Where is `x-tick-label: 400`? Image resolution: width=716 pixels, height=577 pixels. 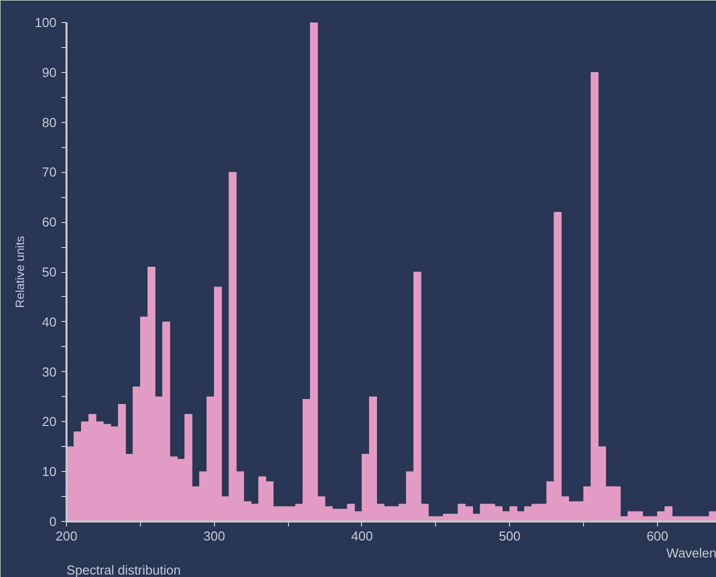
x-tick-label: 400 is located at coordinates (362, 536).